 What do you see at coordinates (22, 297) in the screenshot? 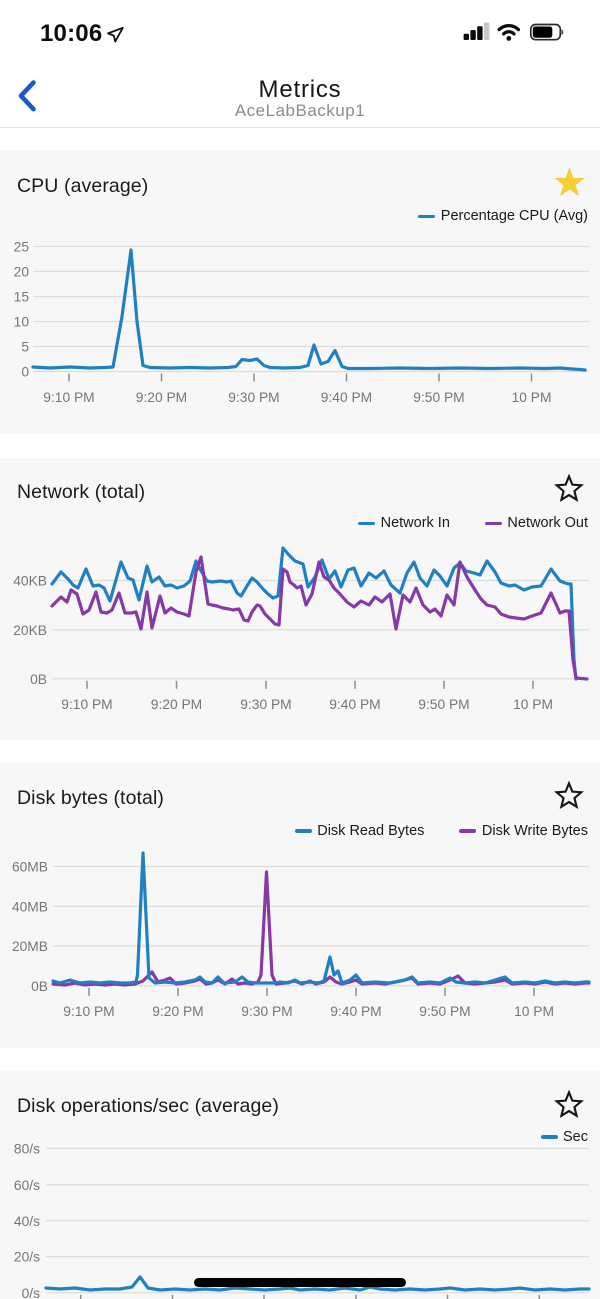
I see `svg-text: 15` at bounding box center [22, 297].